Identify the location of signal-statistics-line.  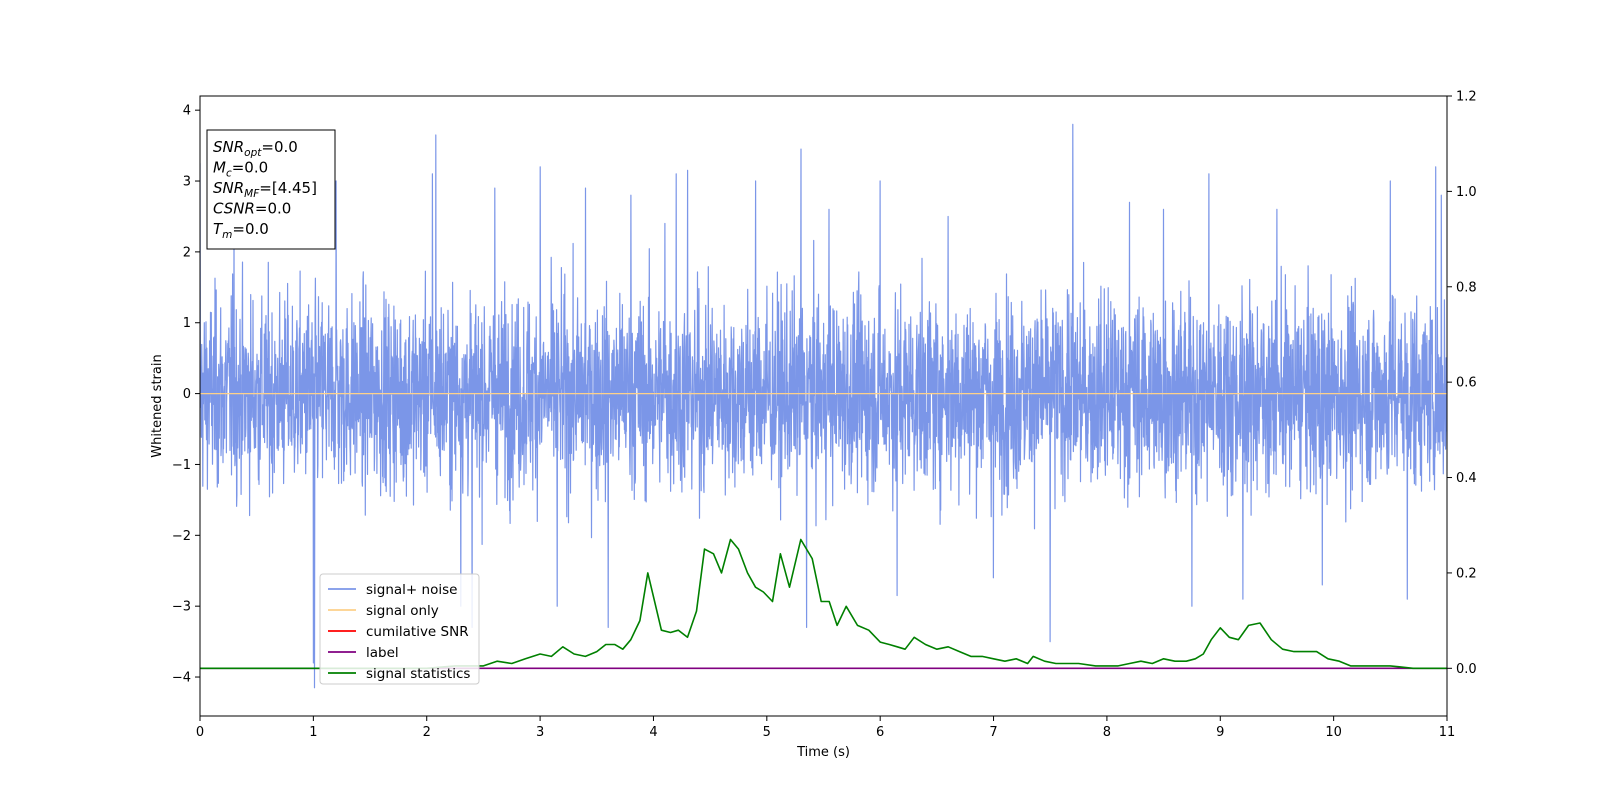
(823, 604).